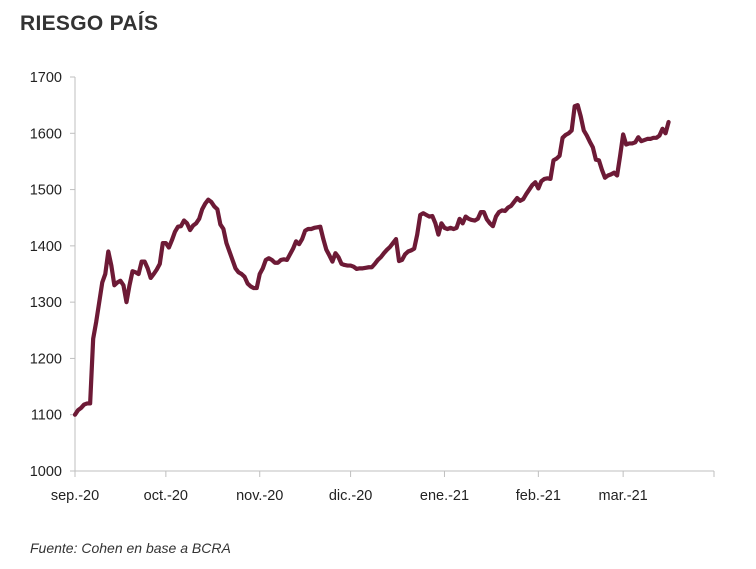 The image size is (756, 569). Describe the element at coordinates (46, 134) in the screenshot. I see `y-tick-label: 1600` at that location.